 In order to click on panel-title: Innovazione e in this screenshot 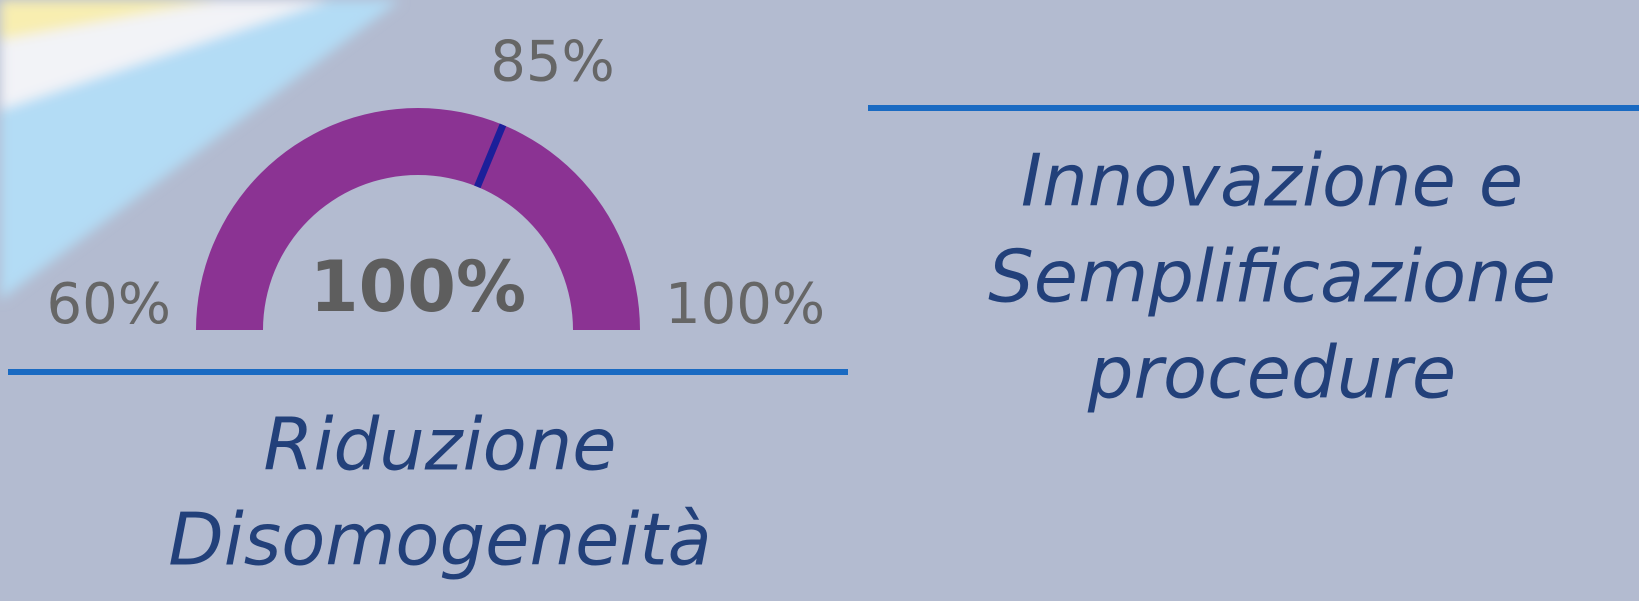, I will do `click(1272, 181)`.